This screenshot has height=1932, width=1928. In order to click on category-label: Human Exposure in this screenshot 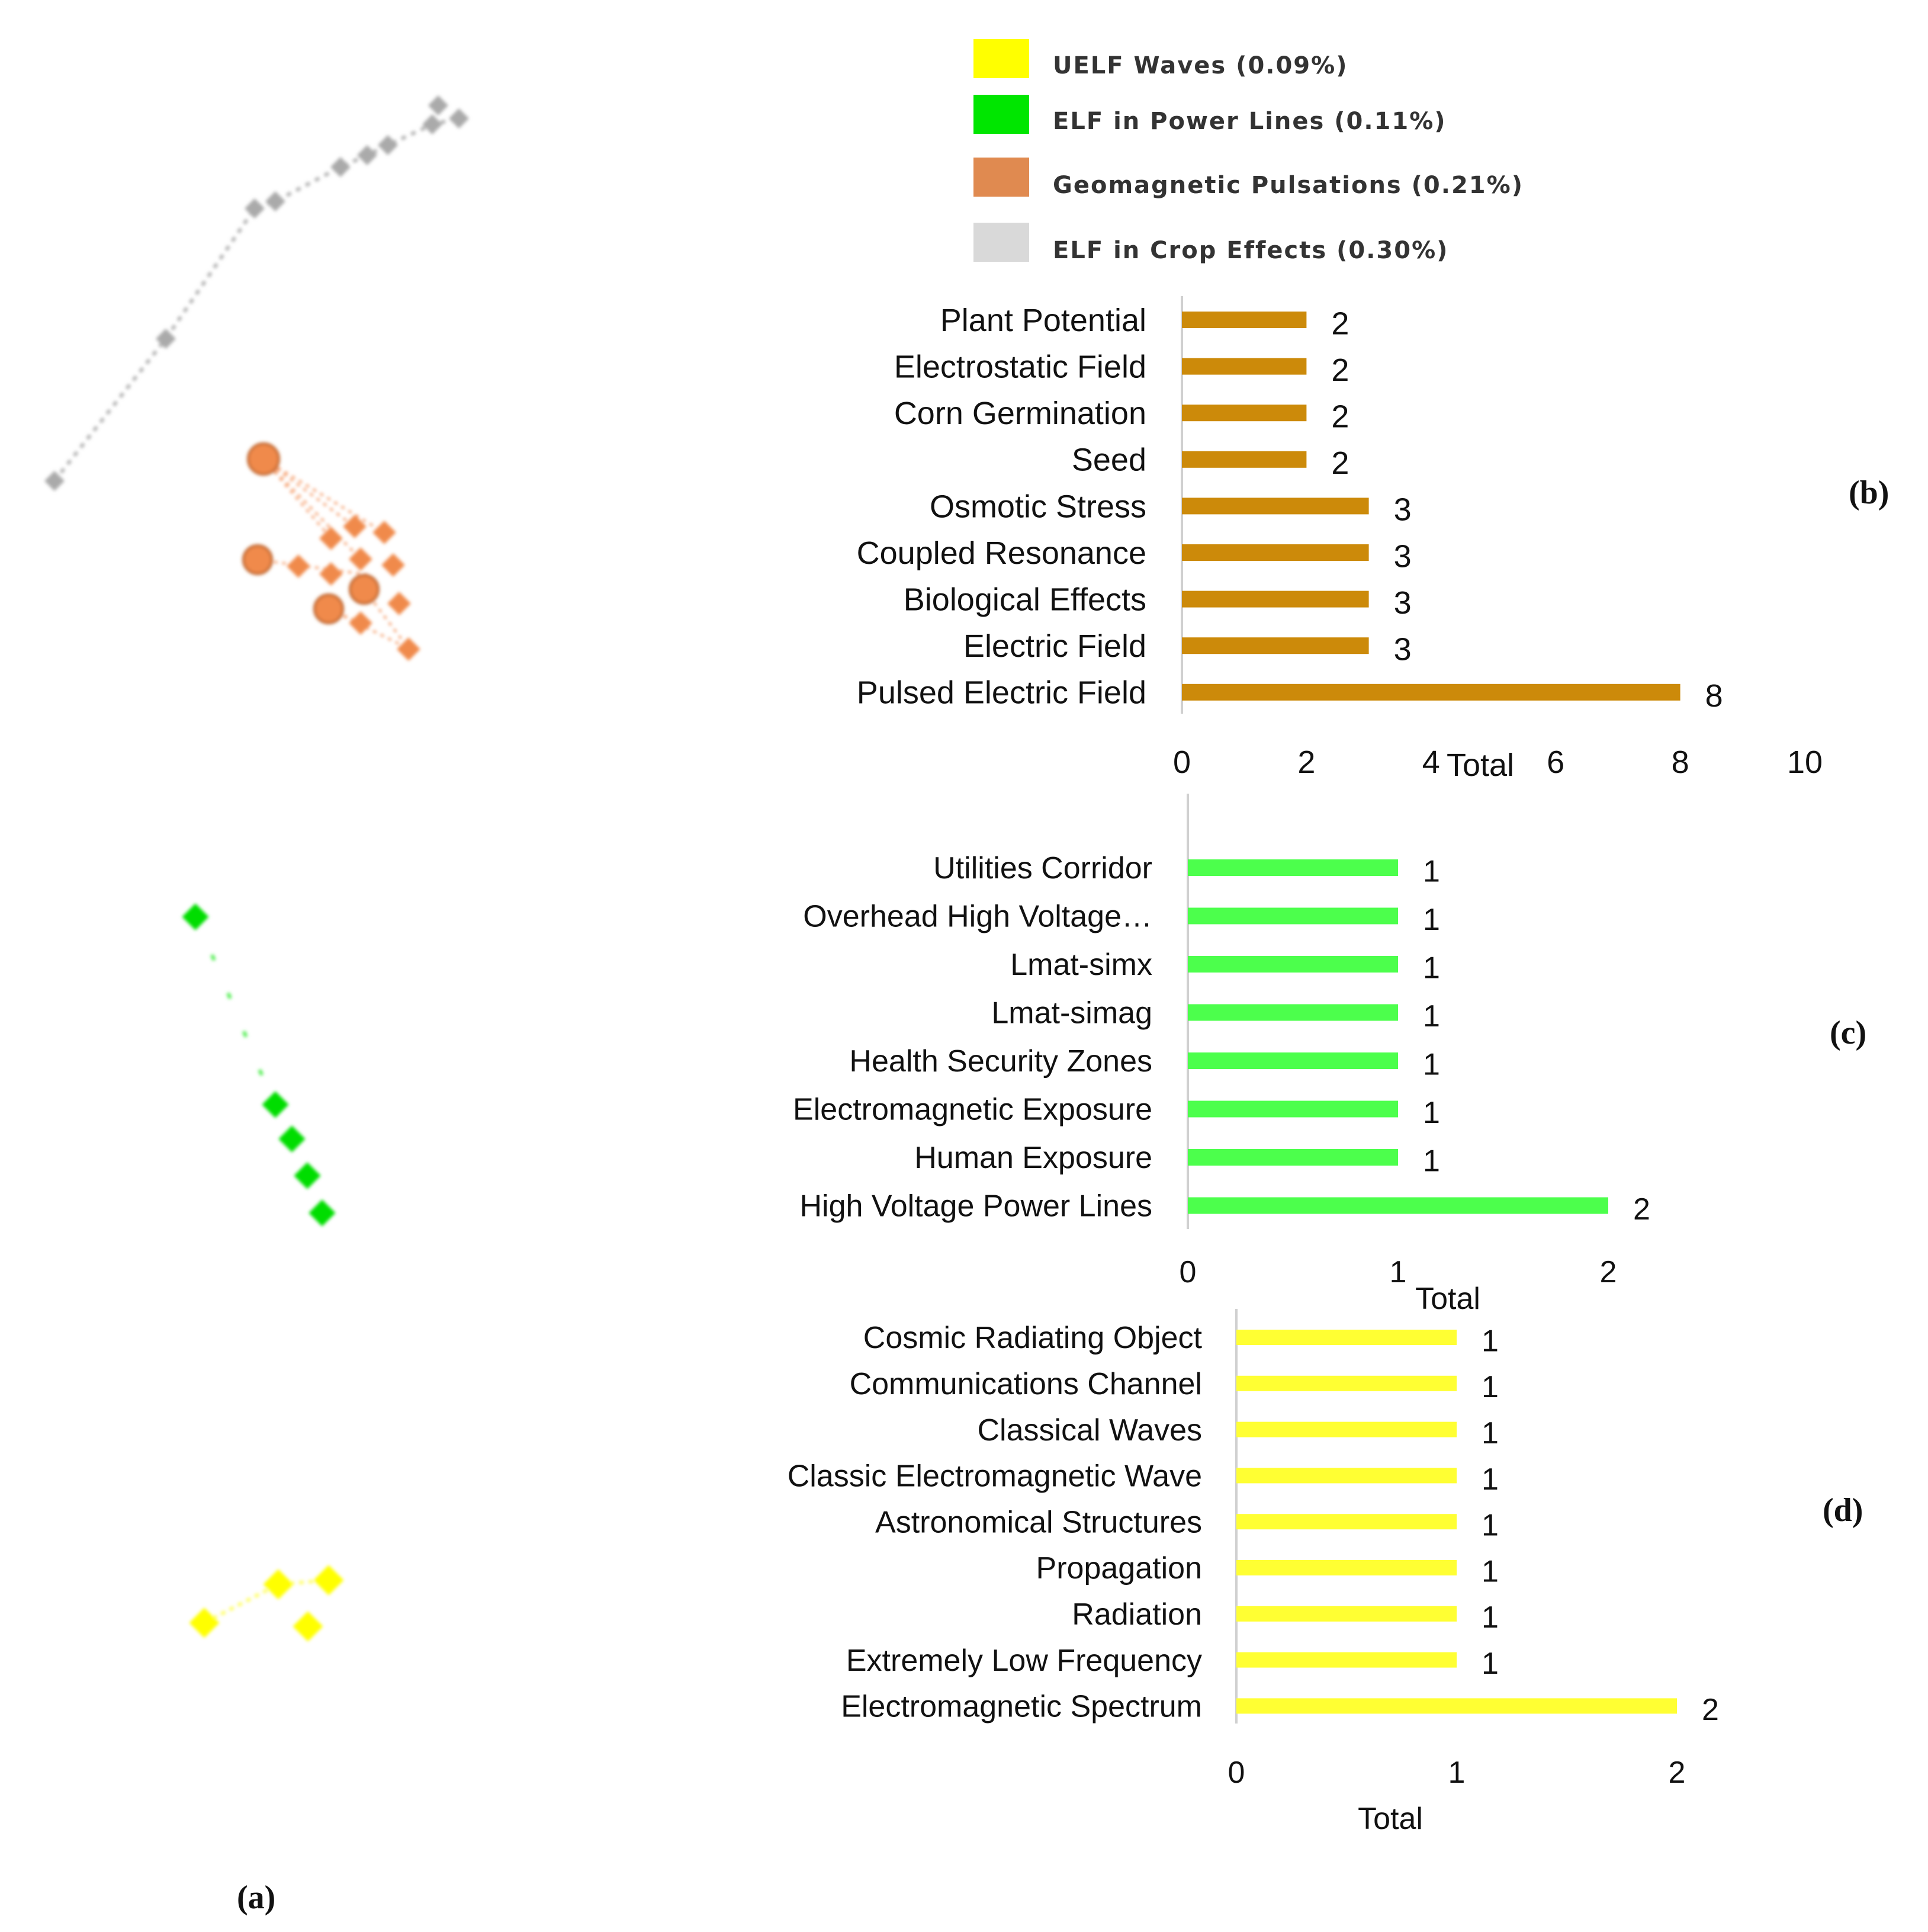, I will do `click(1033, 1158)`.